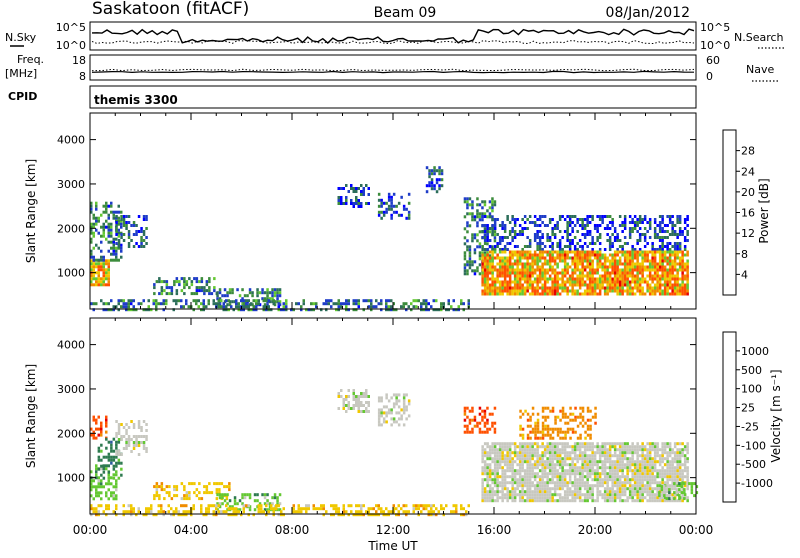 The height and width of the screenshot is (558, 800). Describe the element at coordinates (21, 73) in the screenshot. I see `freq-unit-label: [MHz]` at that location.